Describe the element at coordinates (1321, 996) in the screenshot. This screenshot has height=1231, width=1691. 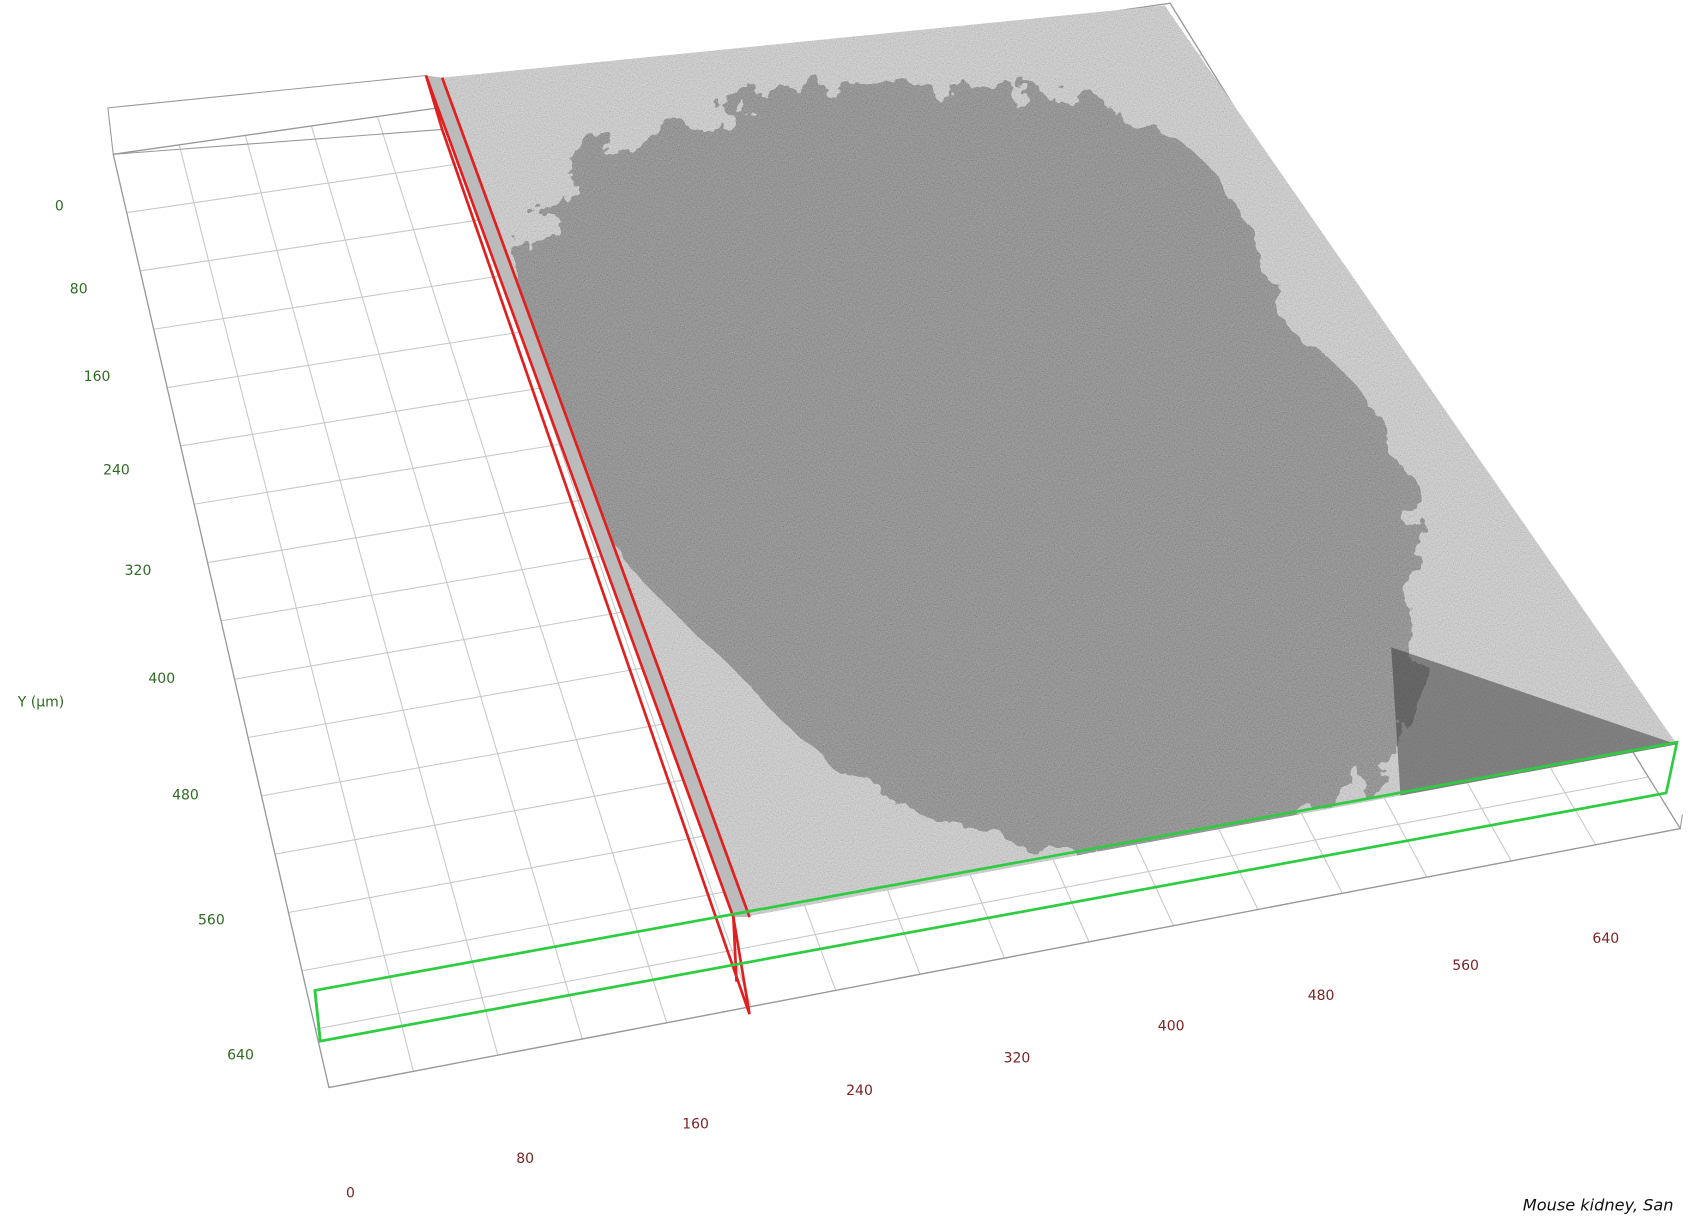
I see `x-tick-label: 480` at that location.